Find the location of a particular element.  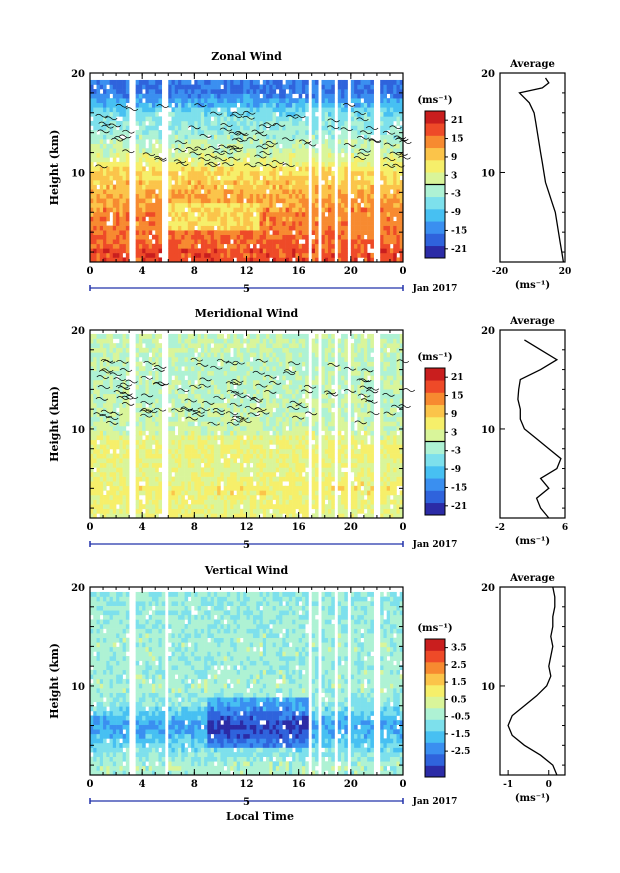

colorbar-tick-label: -15 is located at coordinates (459, 231).